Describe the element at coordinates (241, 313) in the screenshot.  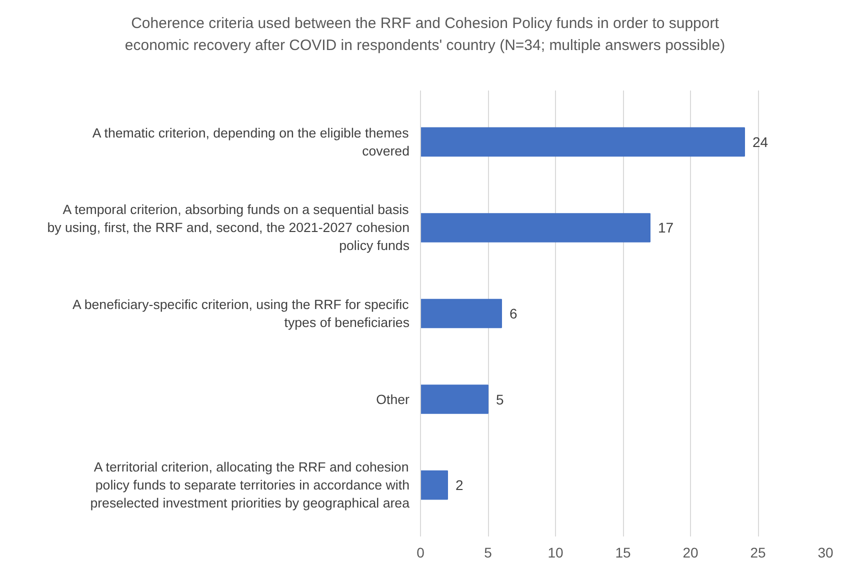
I see `y-tick-label: A beneficiary-specific criterion, using the RRF for specific types of beneficiaries` at that location.